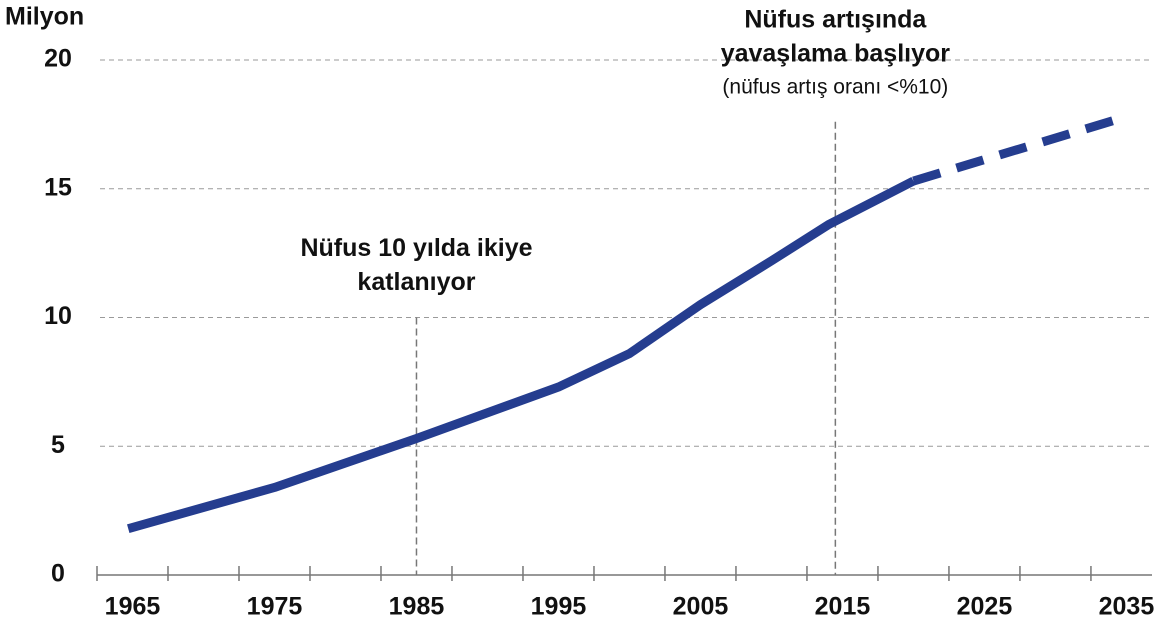 This screenshot has width=1163, height=626. I want to click on x-tick-label: 2035, so click(1127, 607).